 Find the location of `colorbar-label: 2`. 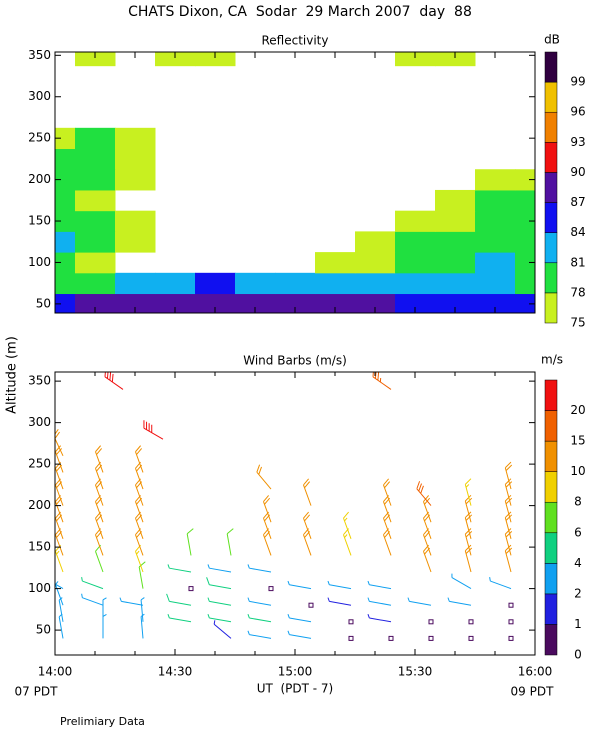

colorbar-label: 2 is located at coordinates (578, 593).